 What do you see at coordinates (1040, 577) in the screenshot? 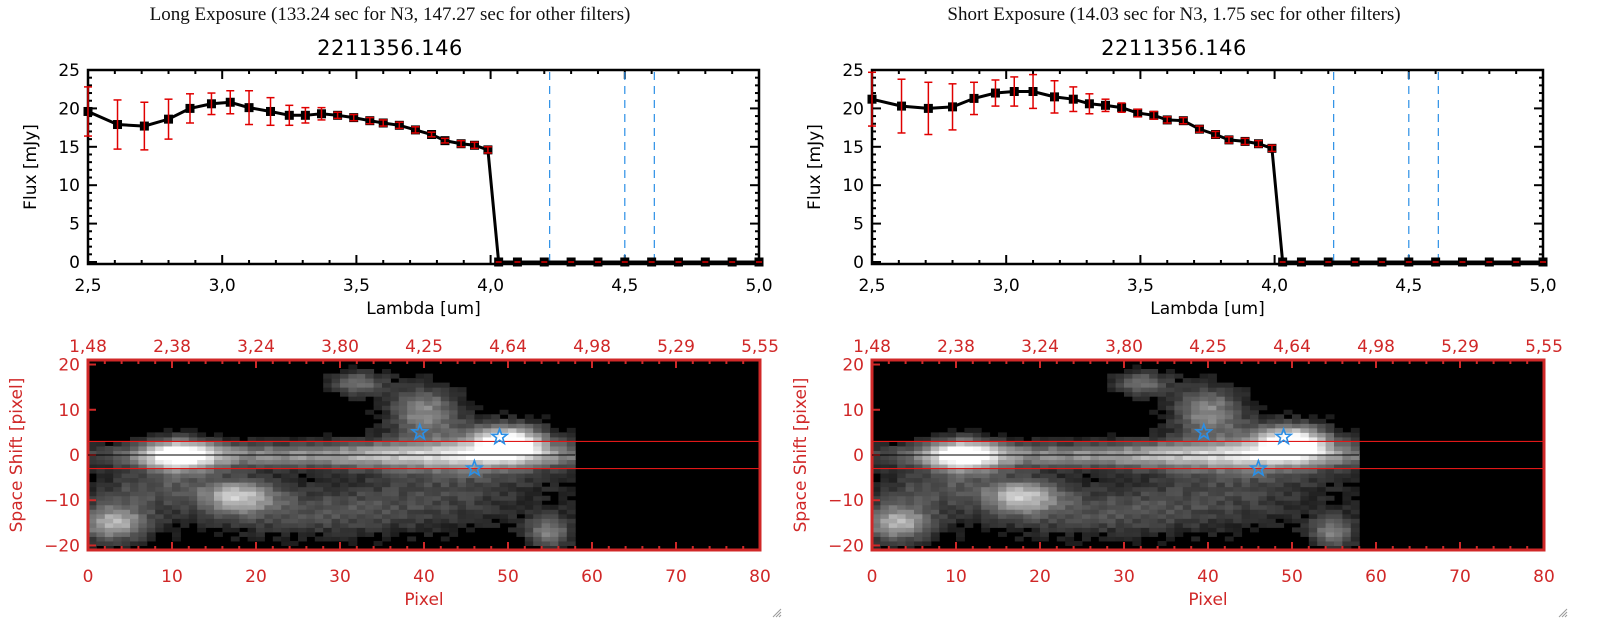
I see `x-tick-label: 20` at bounding box center [1040, 577].